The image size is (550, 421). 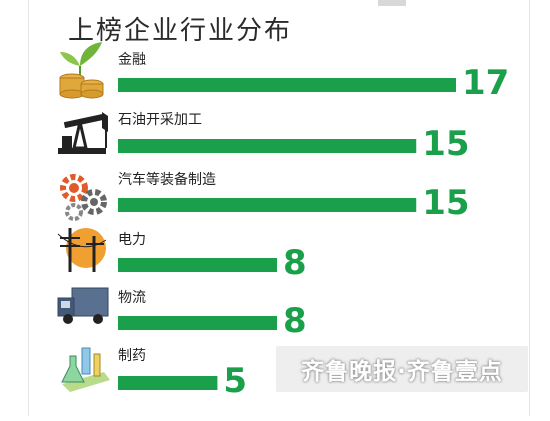 I want to click on category-label-5: 制药, so click(x=132, y=356).